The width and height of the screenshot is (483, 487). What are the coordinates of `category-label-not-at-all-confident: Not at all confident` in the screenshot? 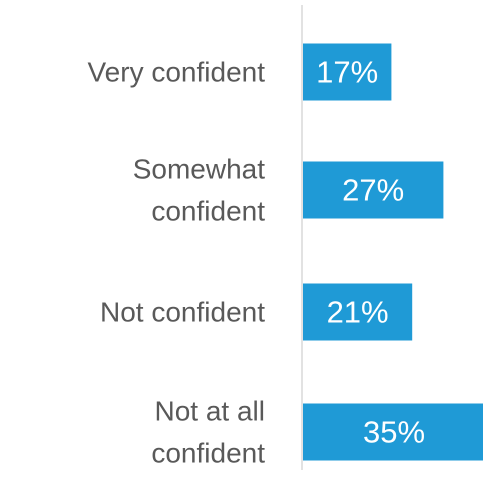 It's located at (208, 432).